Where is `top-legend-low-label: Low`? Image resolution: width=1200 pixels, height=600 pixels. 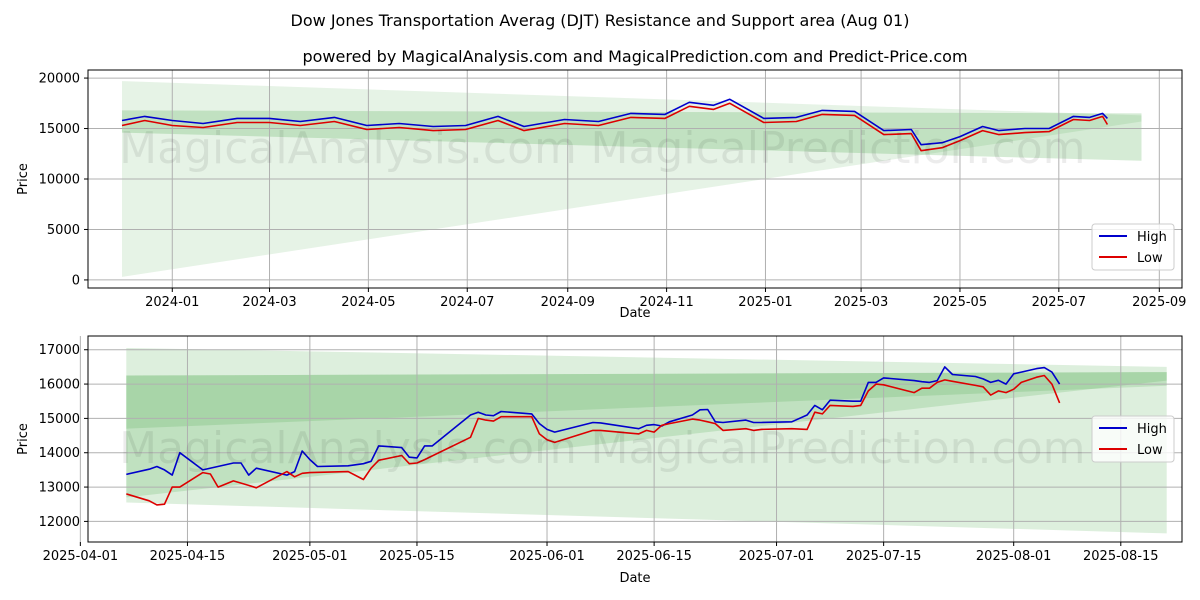 top-legend-low-label: Low is located at coordinates (1150, 258).